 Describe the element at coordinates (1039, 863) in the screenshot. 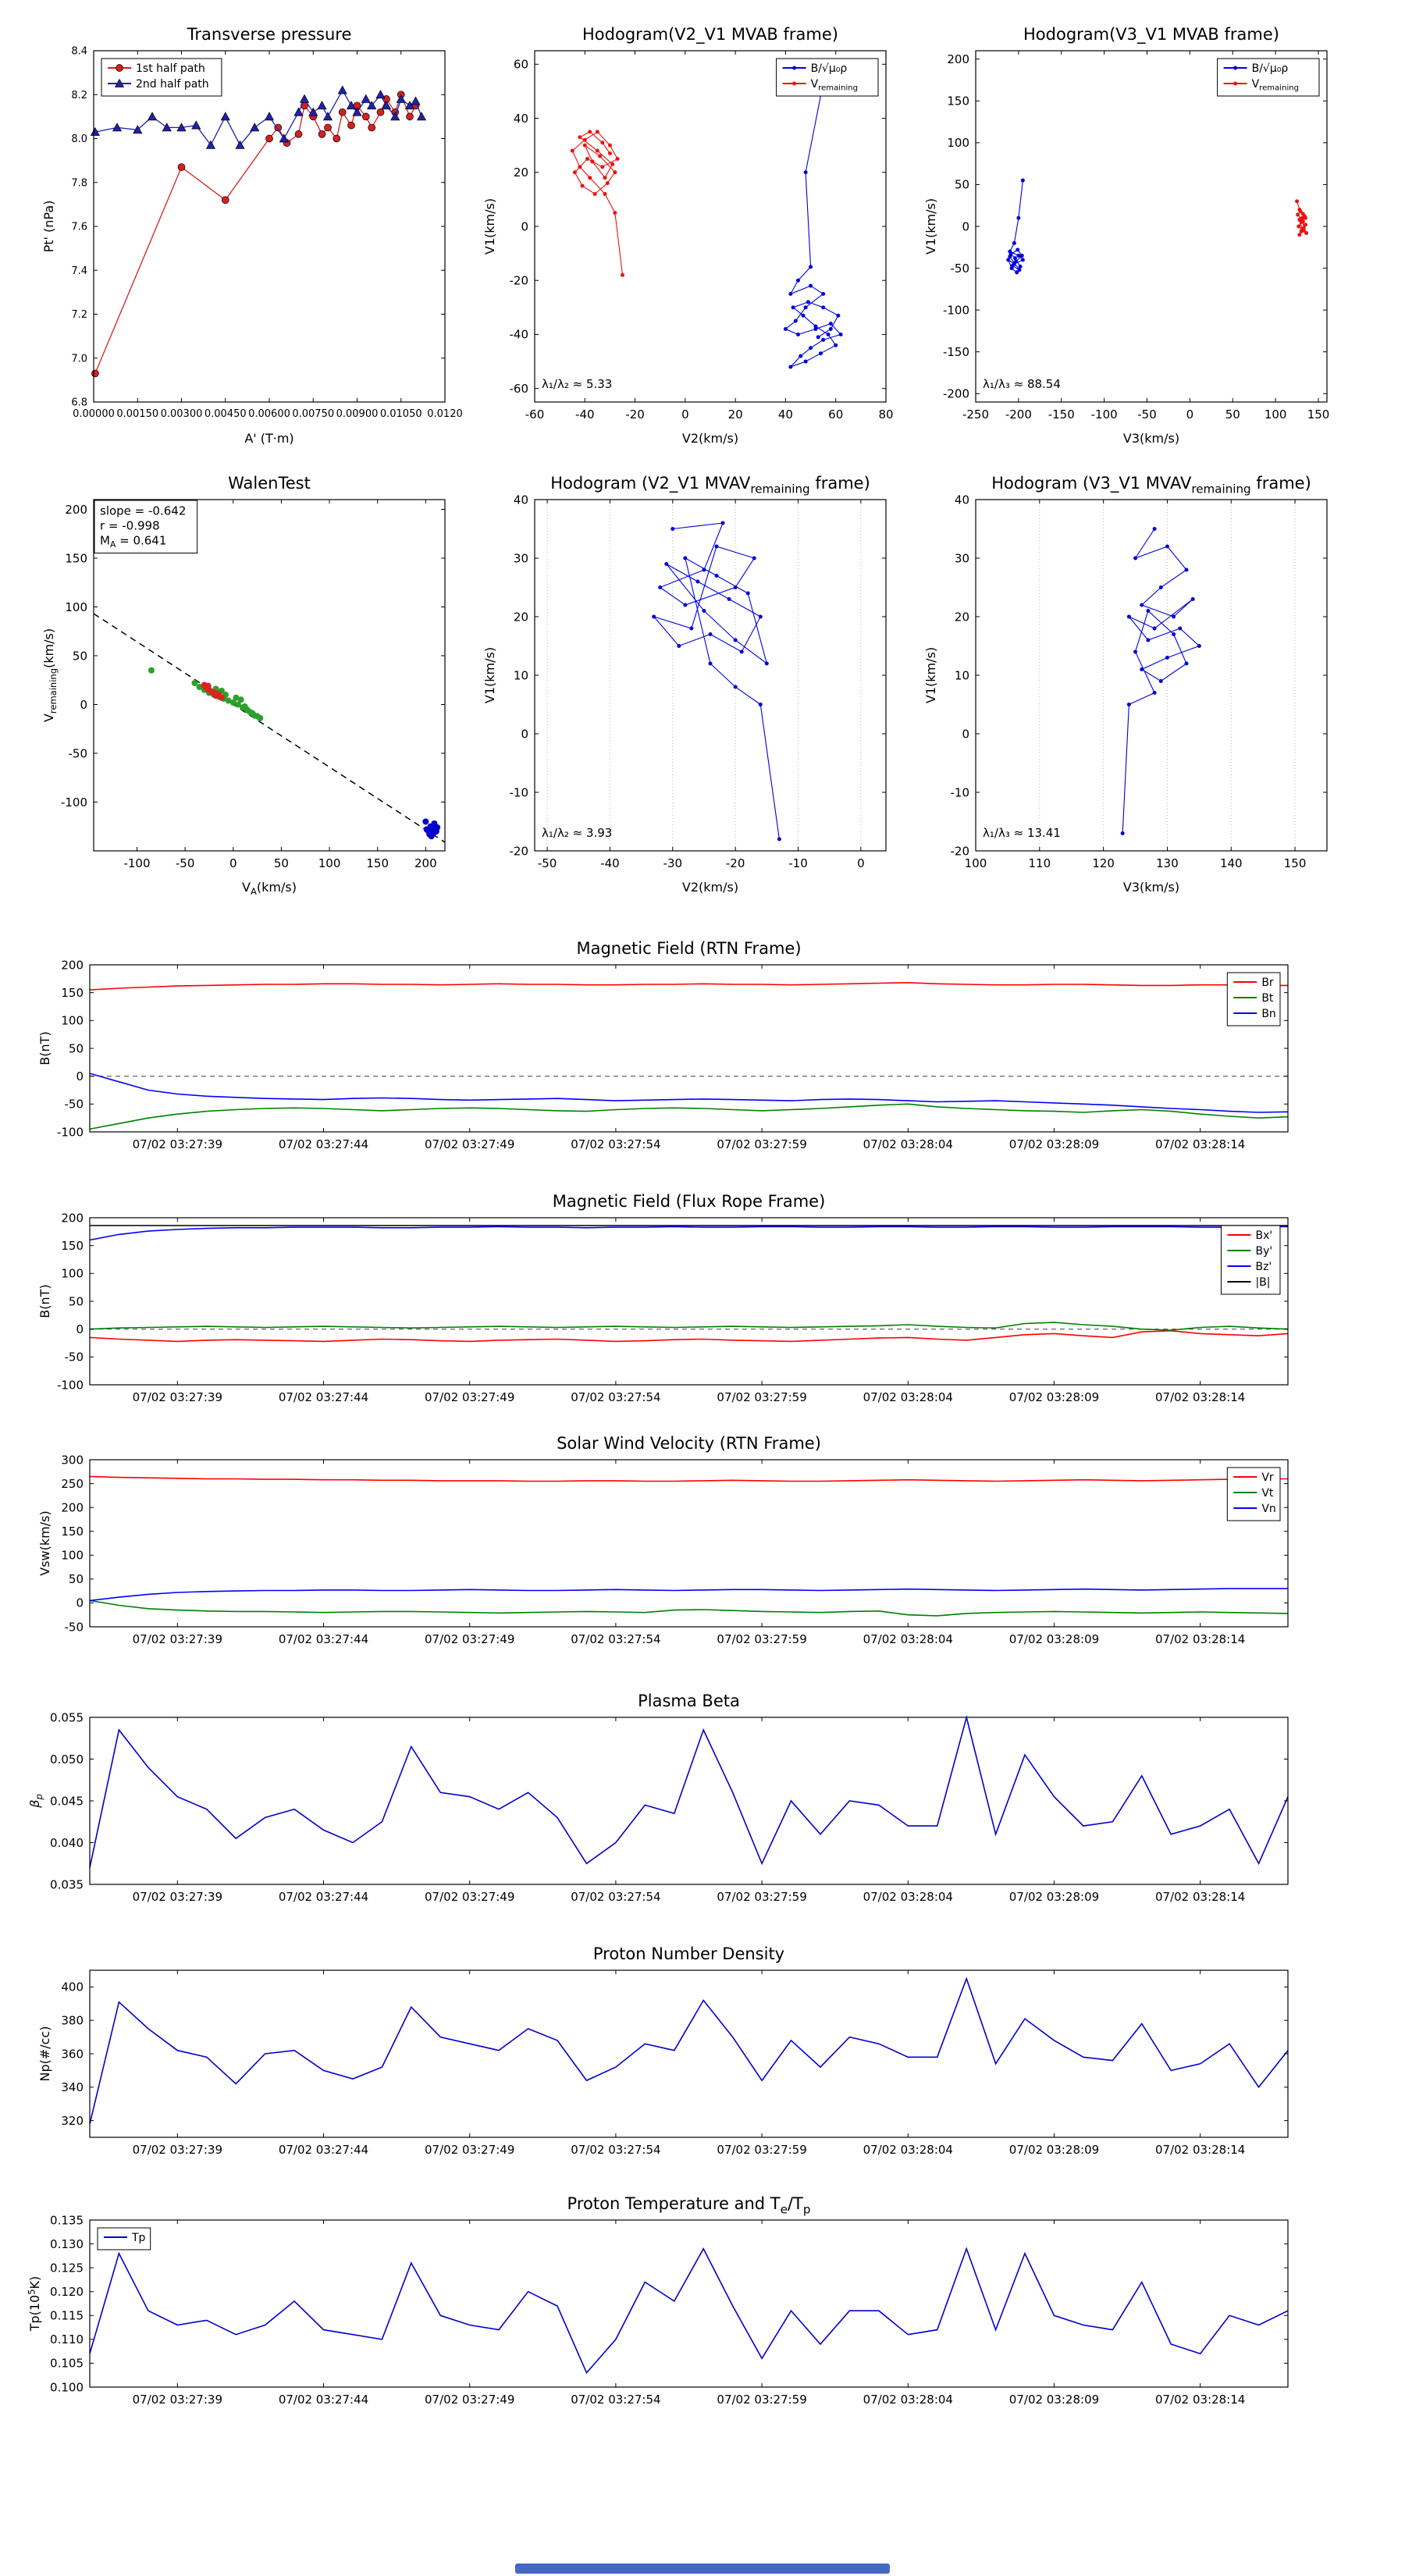

I see `svg-text: 110` at that location.